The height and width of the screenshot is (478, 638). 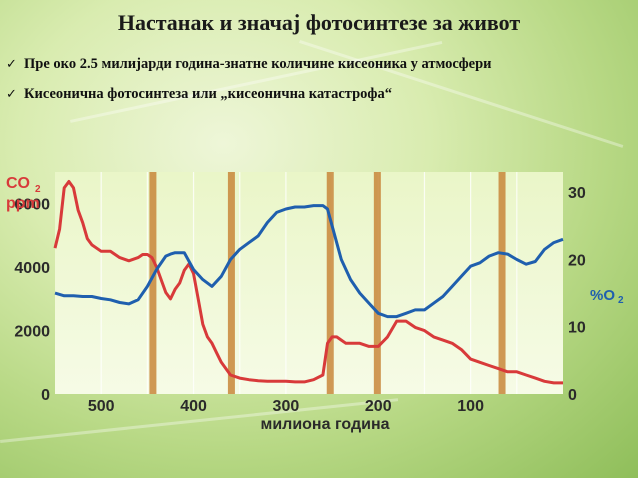 What do you see at coordinates (577, 328) in the screenshot?
I see `right-tick-label: 10` at bounding box center [577, 328].